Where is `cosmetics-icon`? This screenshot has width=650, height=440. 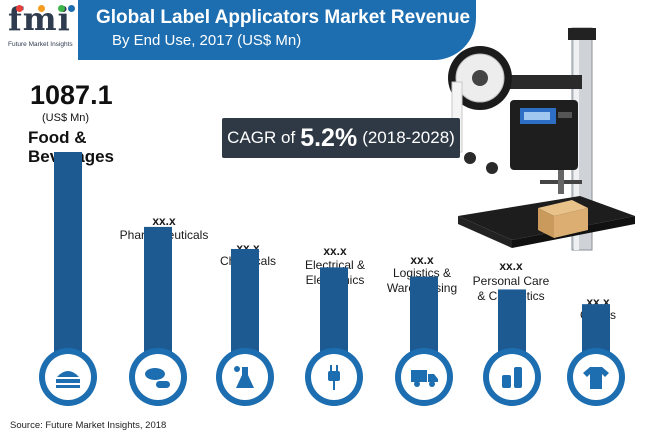 cosmetics-icon is located at coordinates (512, 377).